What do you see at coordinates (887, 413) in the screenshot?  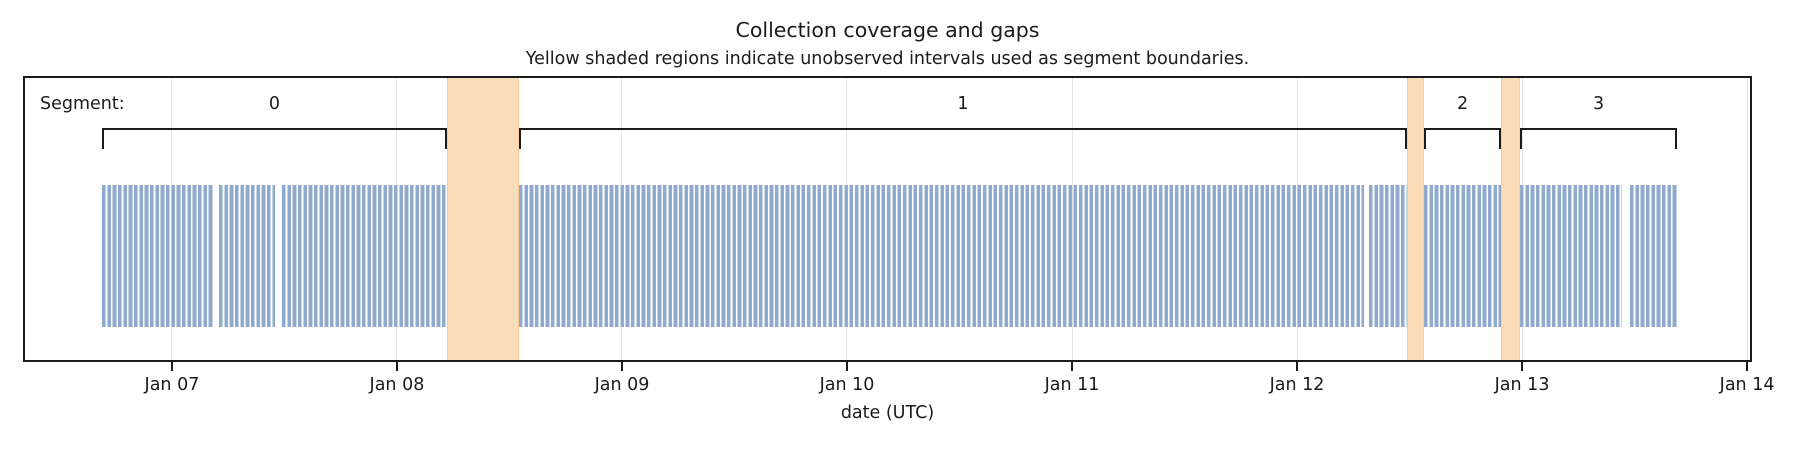 I see `x-axis-label: date (UTC)` at bounding box center [887, 413].